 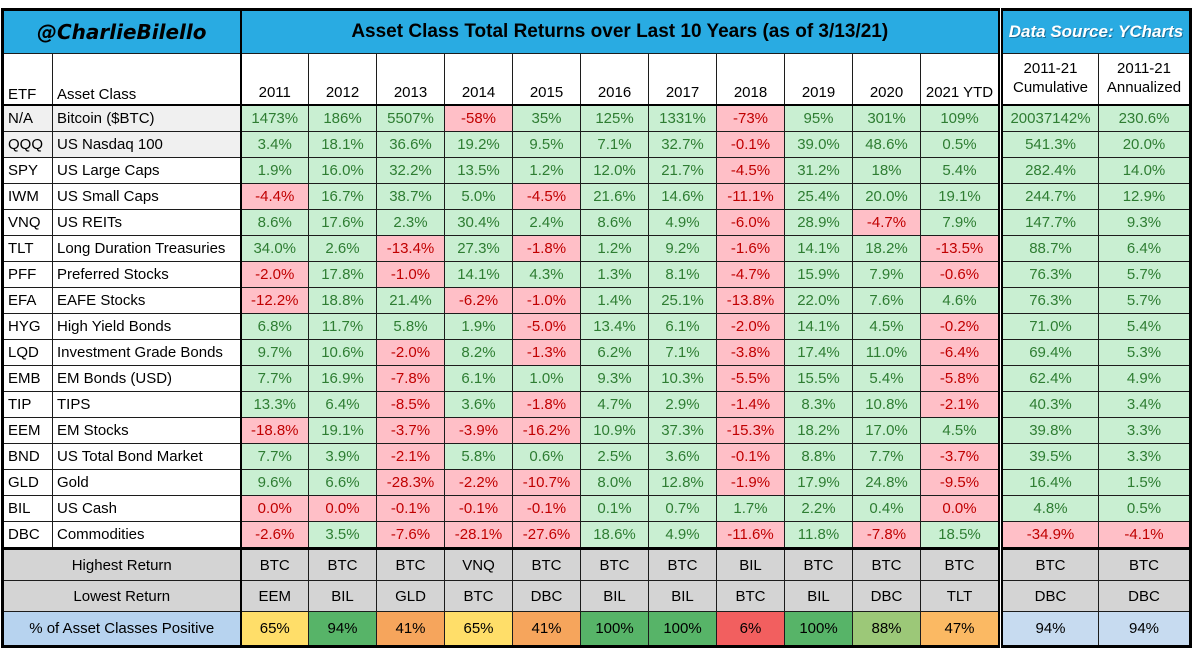 I want to click on return-cell: -13.5%, so click(x=960, y=248).